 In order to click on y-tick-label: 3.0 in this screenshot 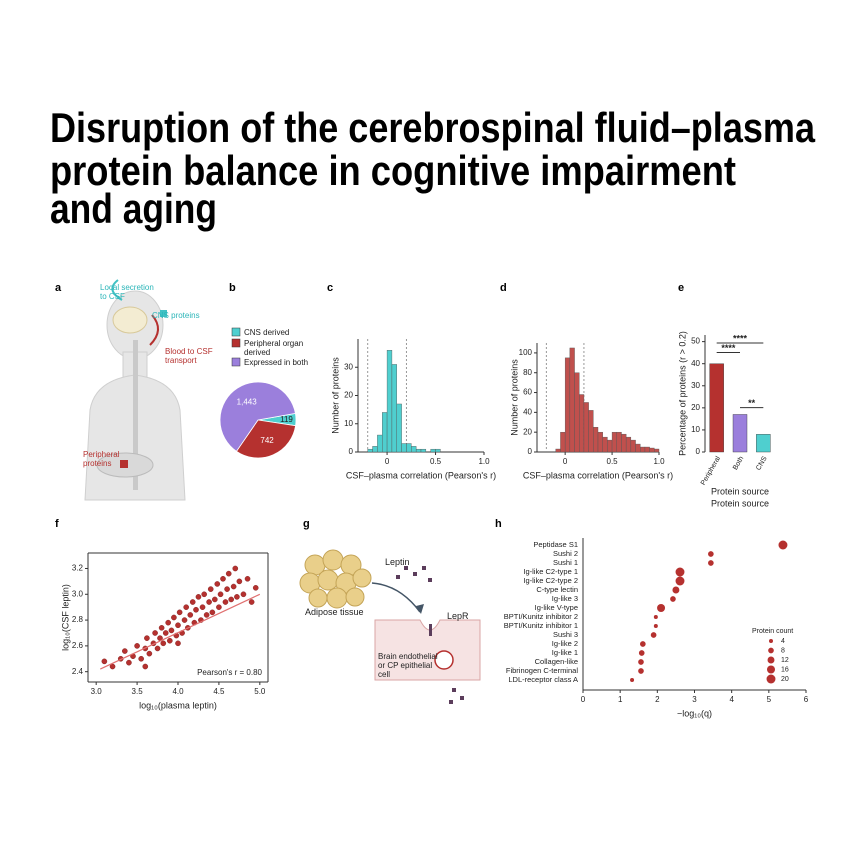, I will do `click(78, 593)`.